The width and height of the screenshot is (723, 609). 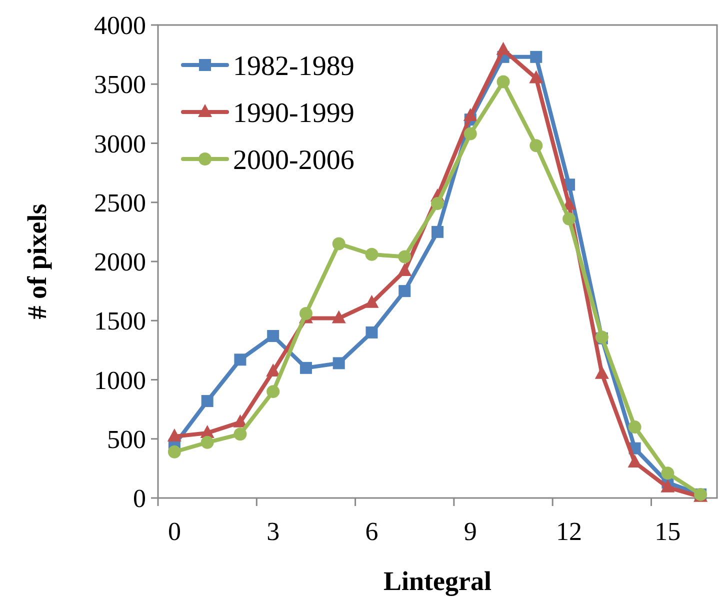 I want to click on y-axis-title: # of pixels, so click(x=37, y=262).